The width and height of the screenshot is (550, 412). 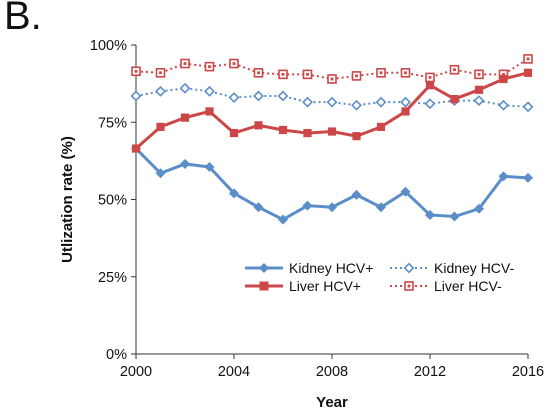 I want to click on y-axis-title: Utlization rate (%), so click(x=67, y=199).